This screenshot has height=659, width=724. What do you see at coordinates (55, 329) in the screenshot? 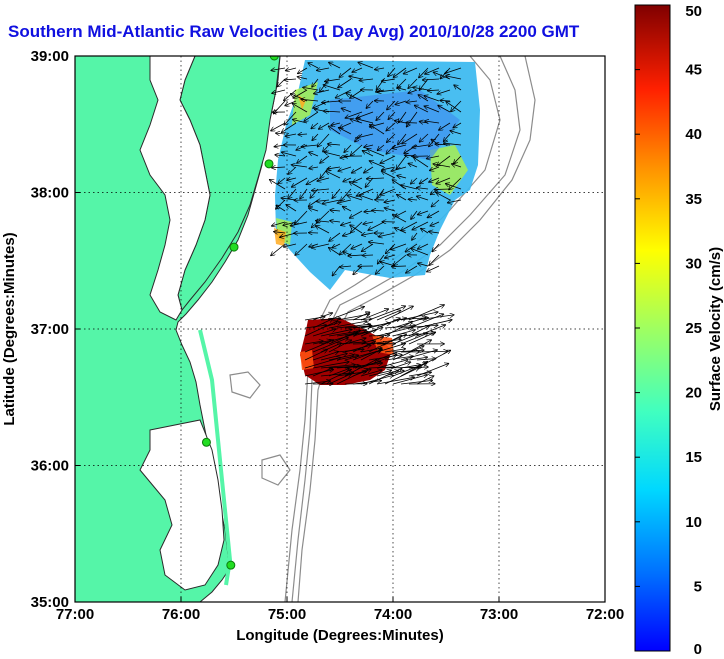
I see `y-tick-labels: 39:00 38:00 37:00 36:00 35:00` at bounding box center [55, 329].